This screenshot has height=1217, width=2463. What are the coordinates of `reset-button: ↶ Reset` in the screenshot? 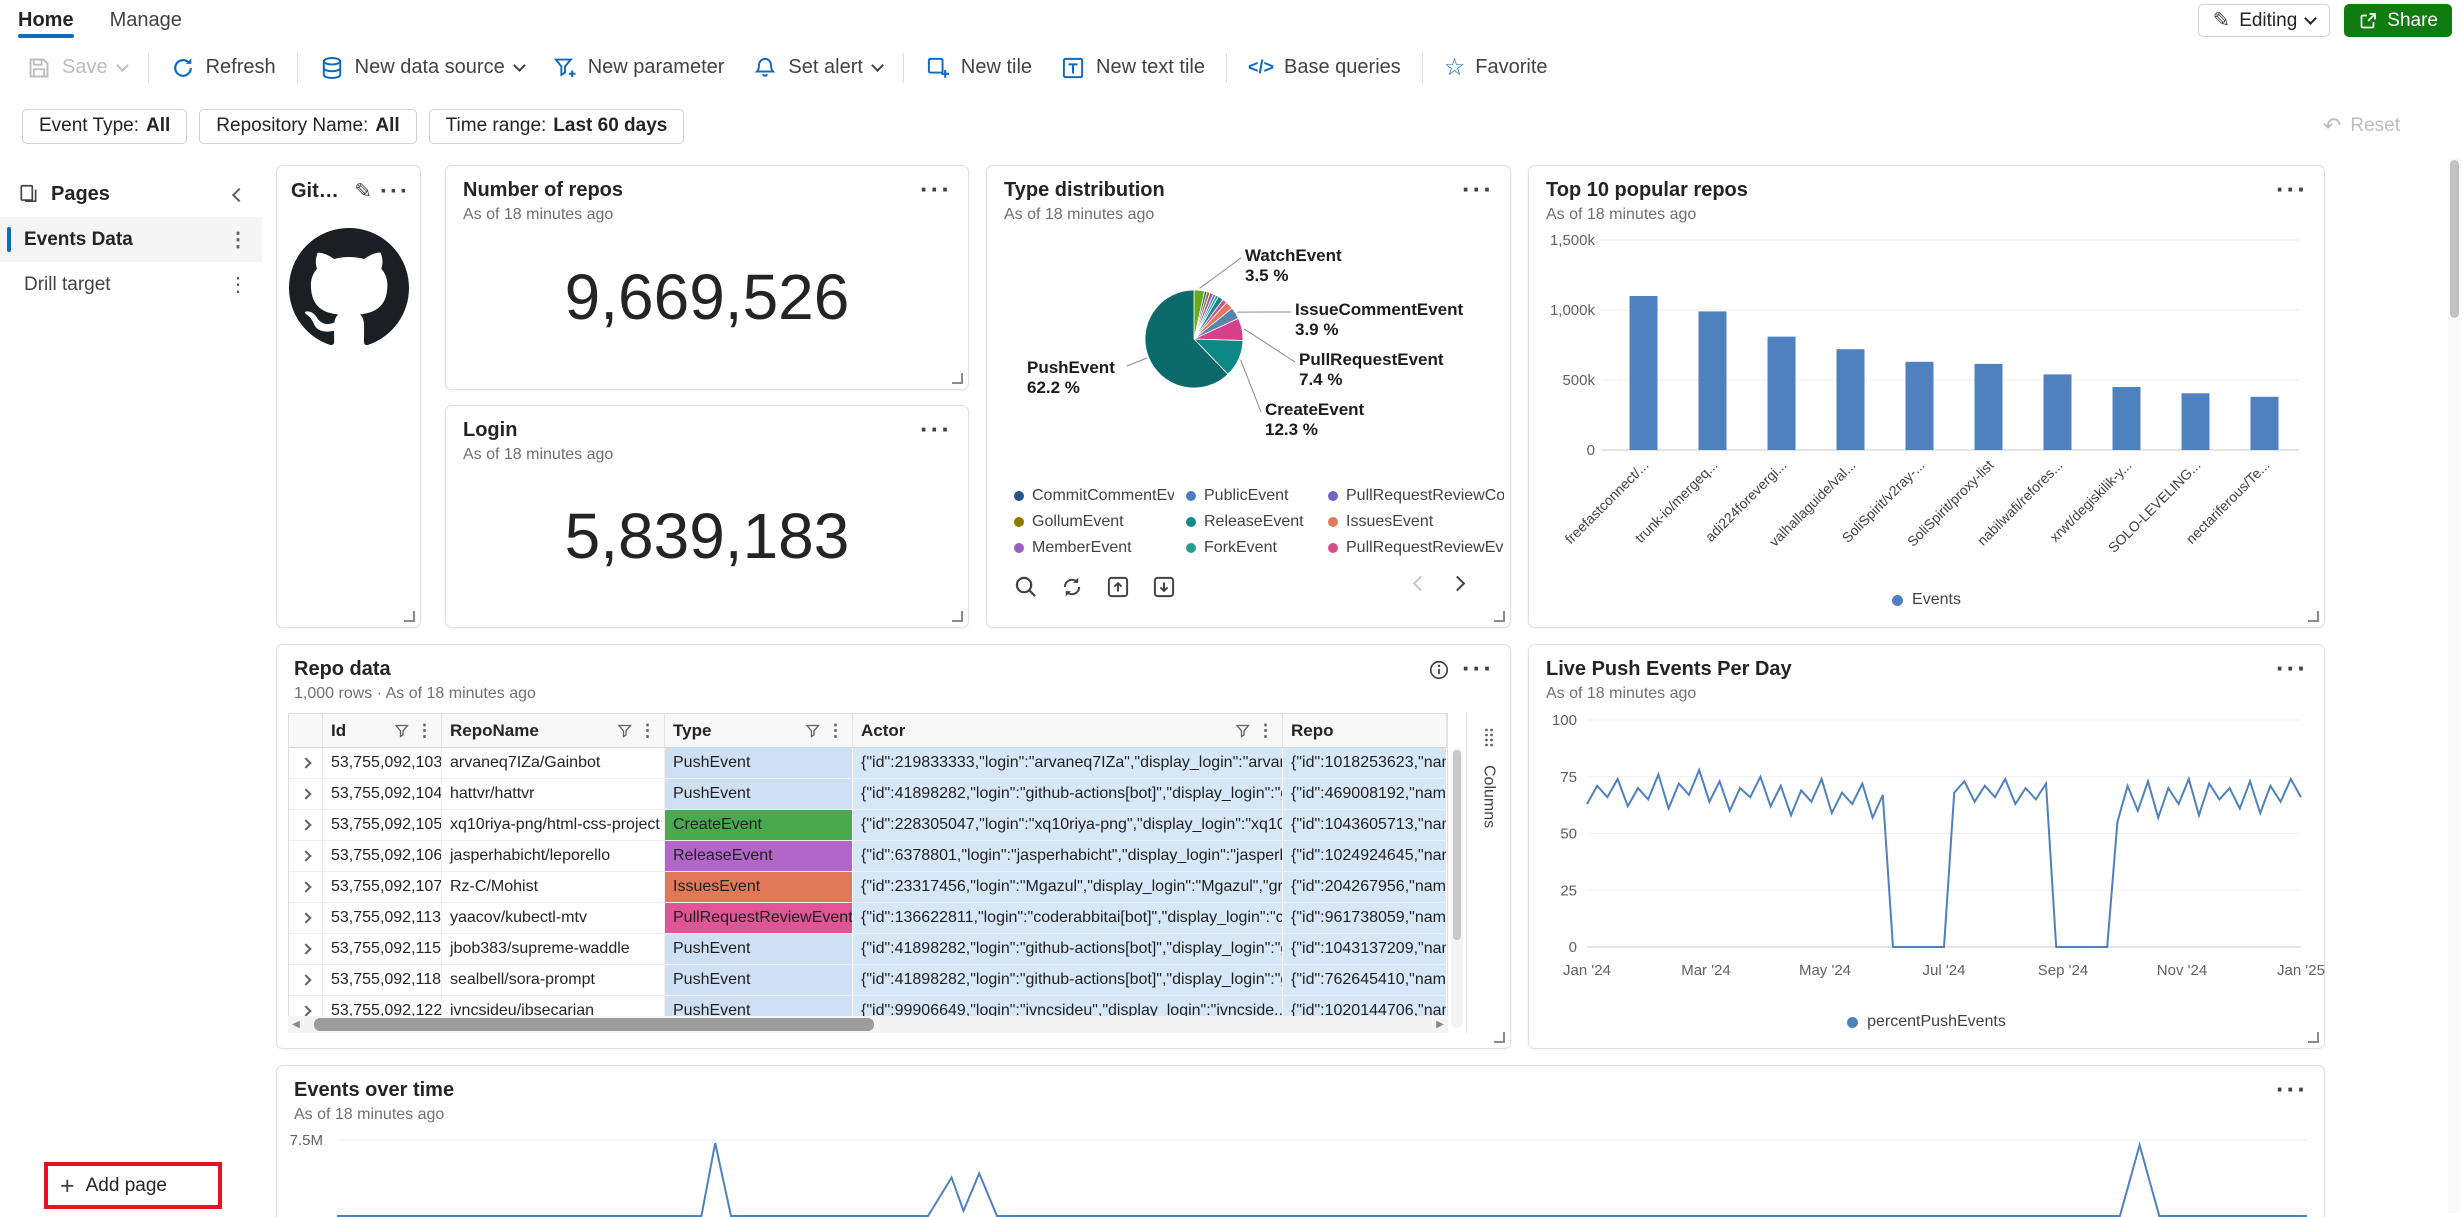 It's located at (2361, 126).